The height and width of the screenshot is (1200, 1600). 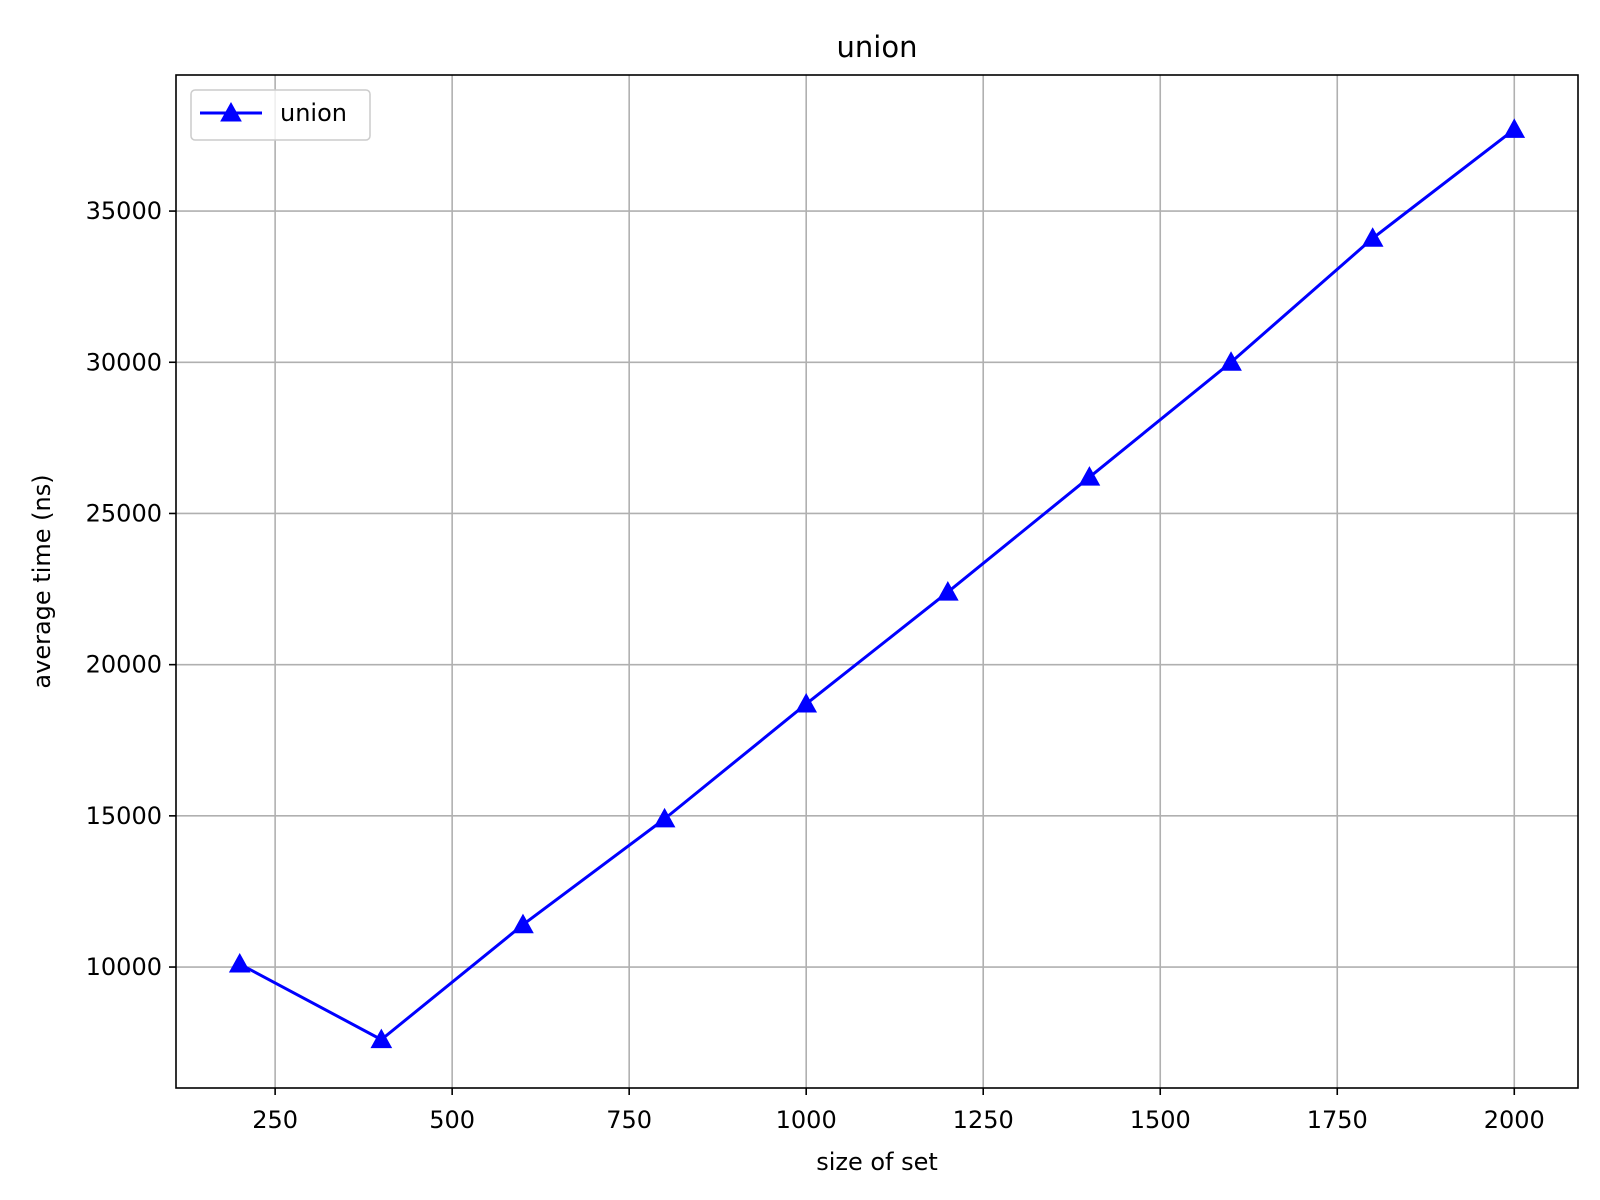 I want to click on y-tick-label: 20000, so click(x=124, y=665).